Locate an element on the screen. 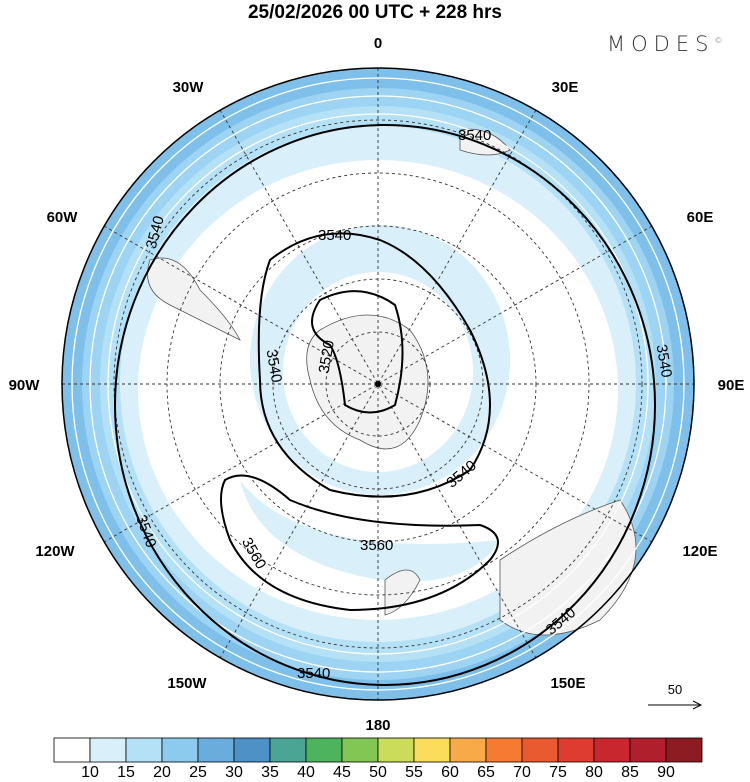 The width and height of the screenshot is (750, 782). colorbar-label: 70 is located at coordinates (522, 772).